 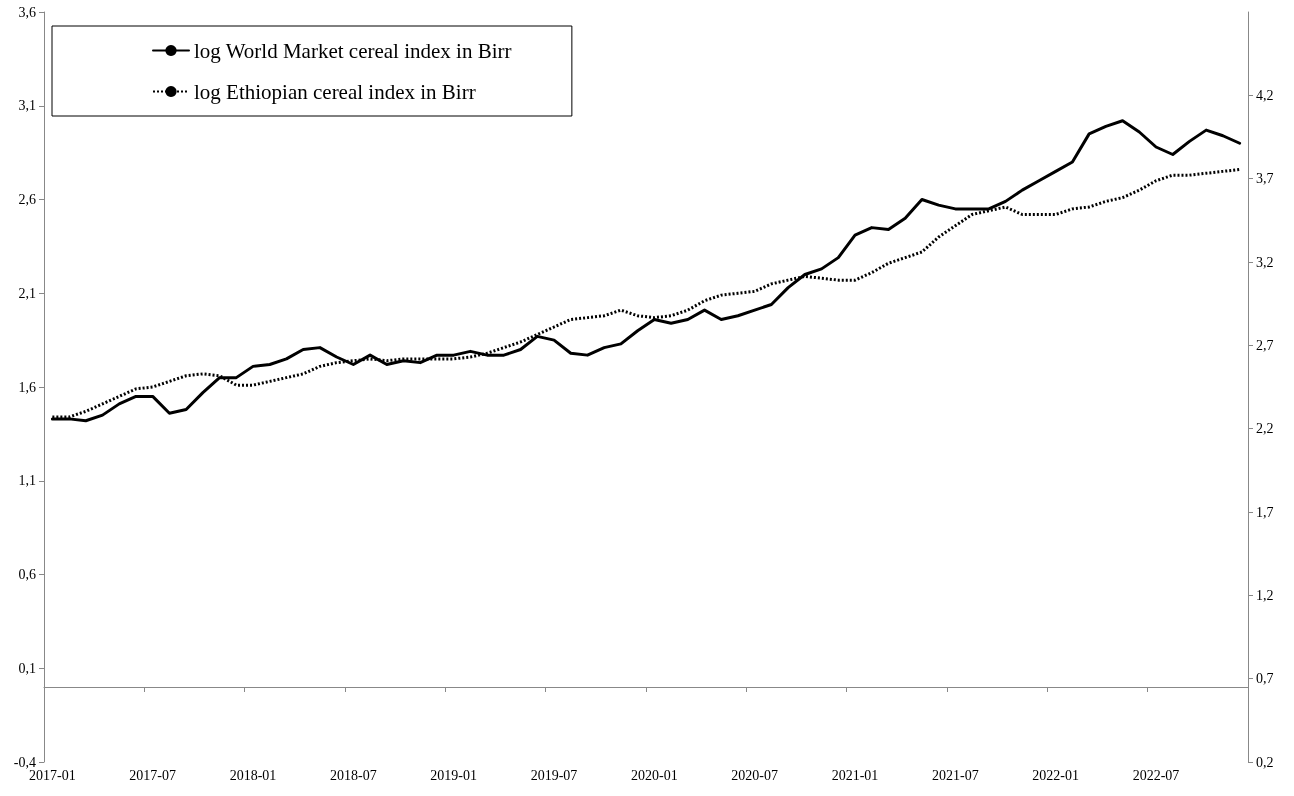 I want to click on x-tick-label: 2018-07, so click(x=353, y=775).